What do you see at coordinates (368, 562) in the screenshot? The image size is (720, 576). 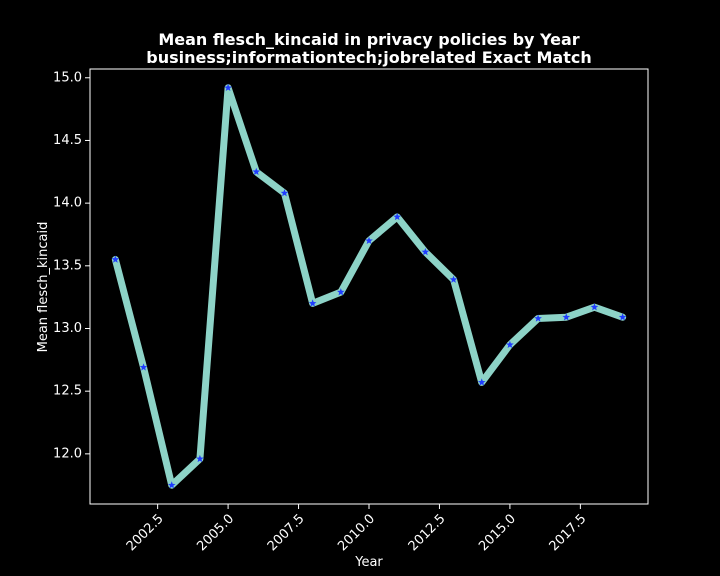 I see `x-axis-label: Year` at bounding box center [368, 562].